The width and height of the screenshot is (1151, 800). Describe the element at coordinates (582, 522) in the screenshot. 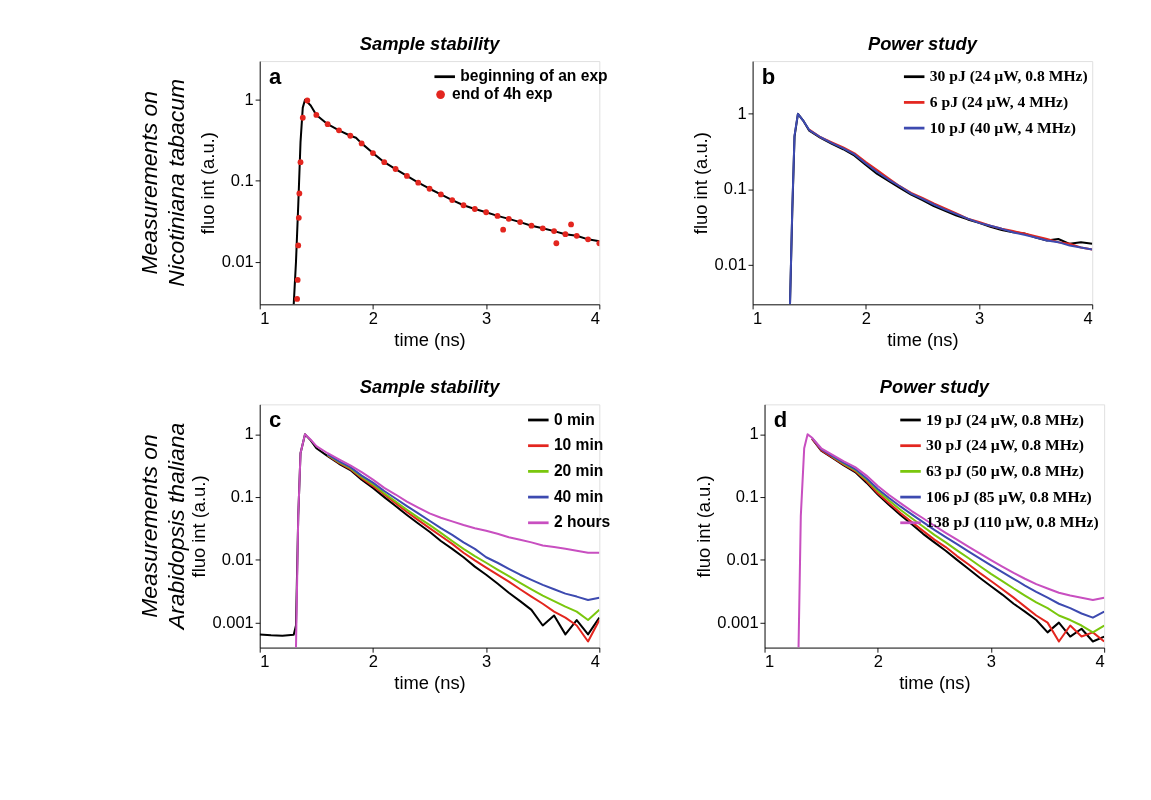

I see `legend-label: 2 hours` at that location.